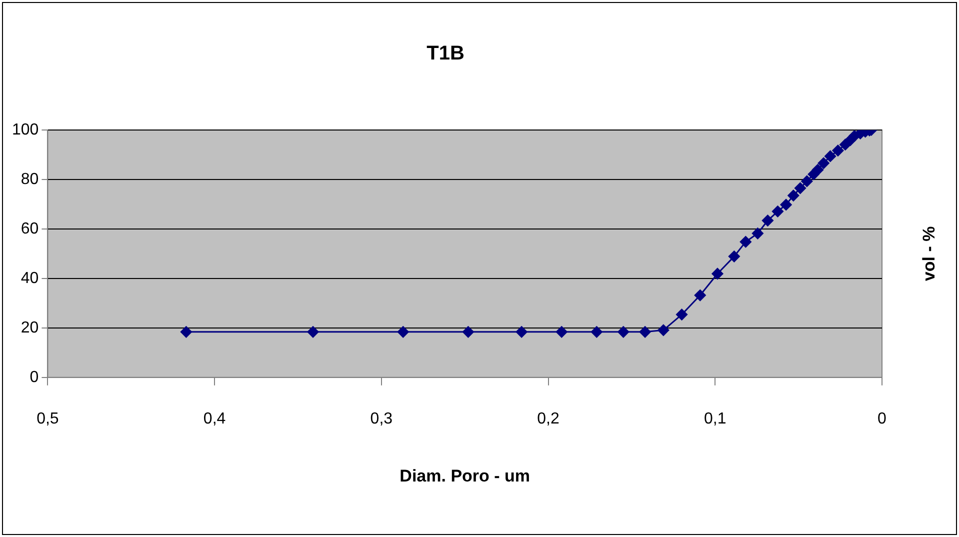 This screenshot has width=959, height=537. What do you see at coordinates (34, 377) in the screenshot?
I see `y-tick-label: 0` at bounding box center [34, 377].